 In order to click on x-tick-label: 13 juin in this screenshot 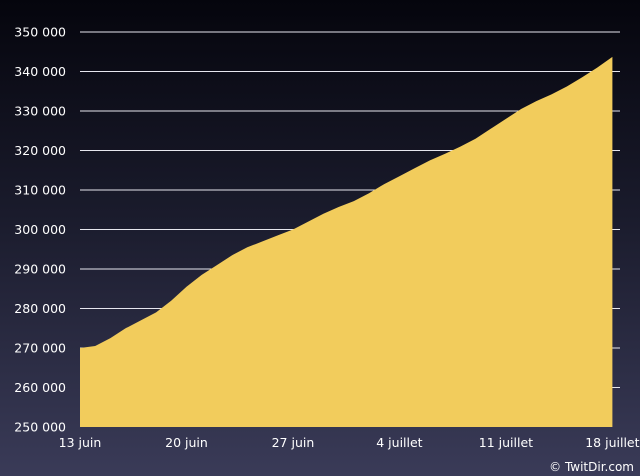, I will do `click(80, 442)`.